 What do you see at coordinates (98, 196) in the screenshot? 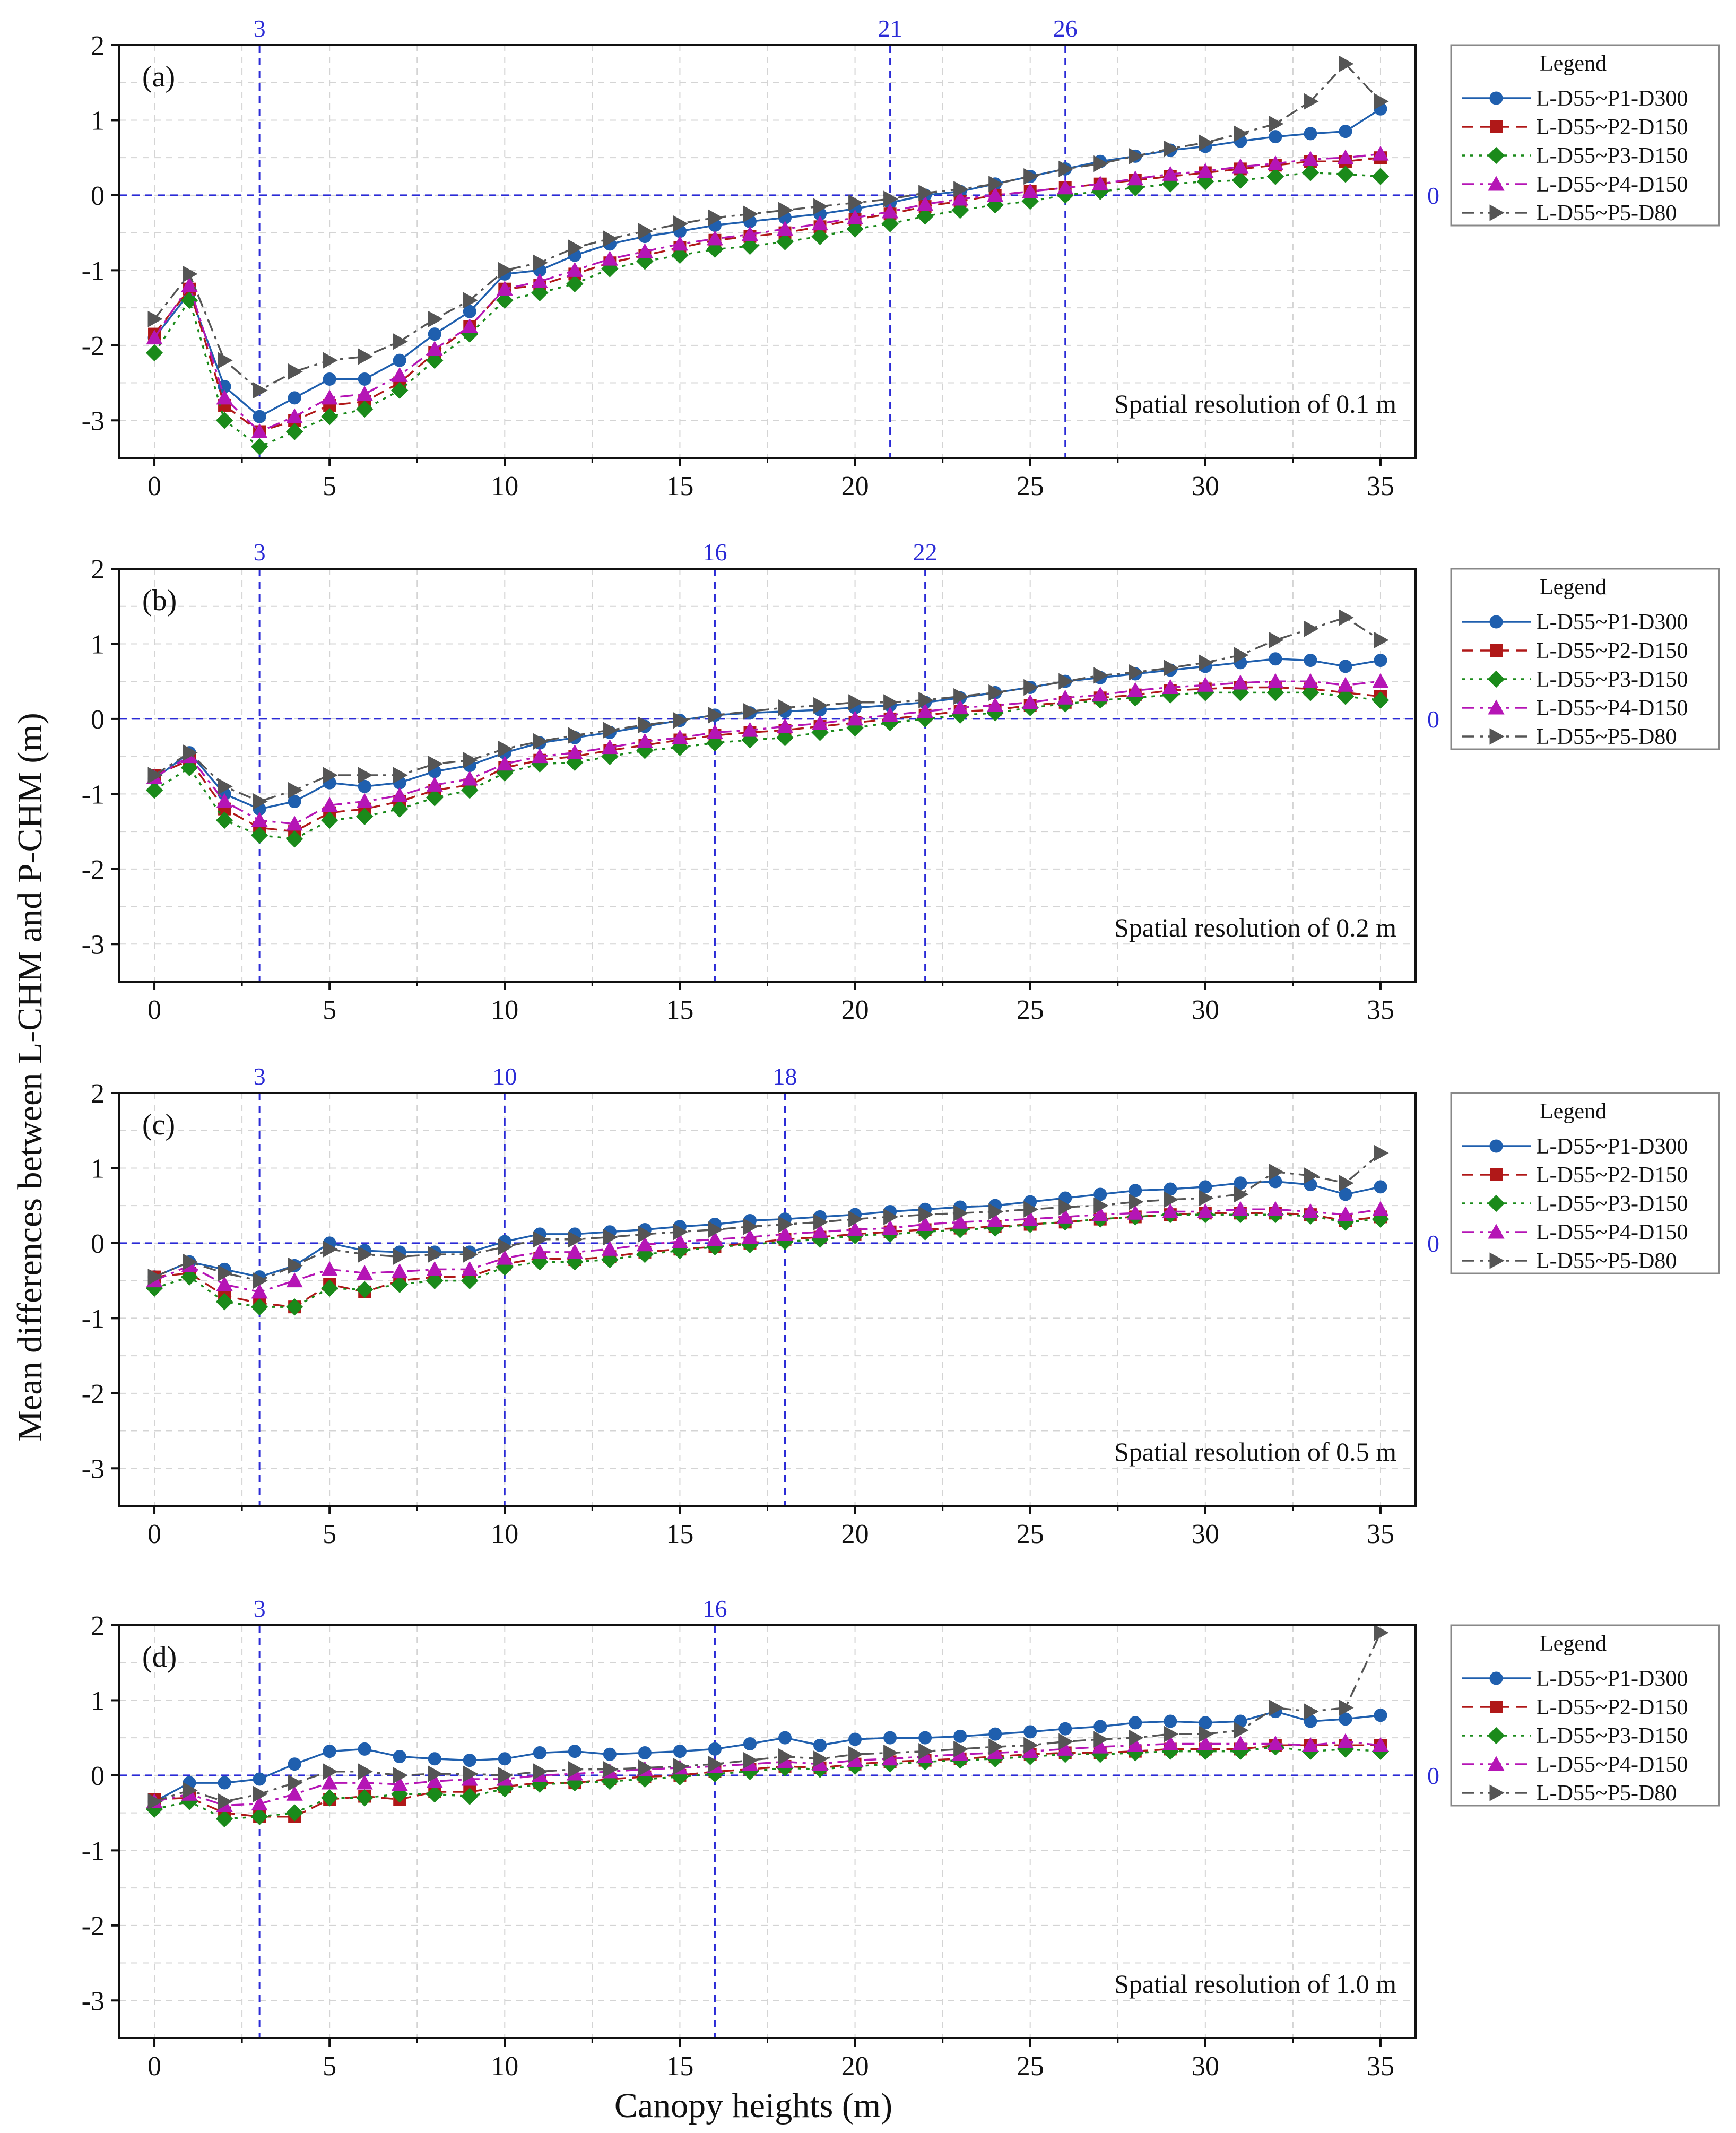
I see `y-tick-label: 0` at bounding box center [98, 196].